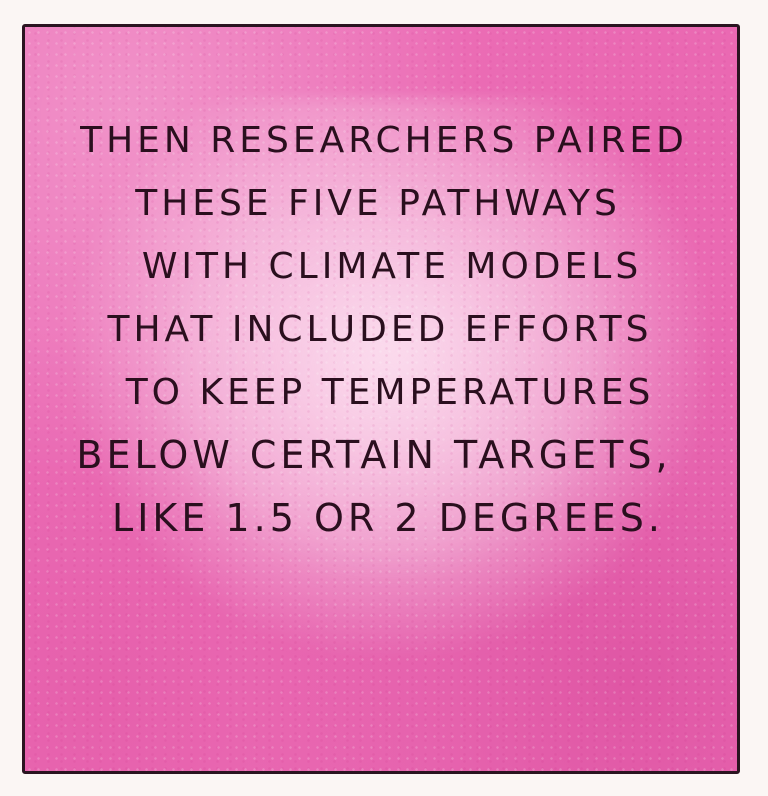  What do you see at coordinates (392, 266) in the screenshot?
I see `caption-line-3: WITH CLIMATE MODELS` at bounding box center [392, 266].